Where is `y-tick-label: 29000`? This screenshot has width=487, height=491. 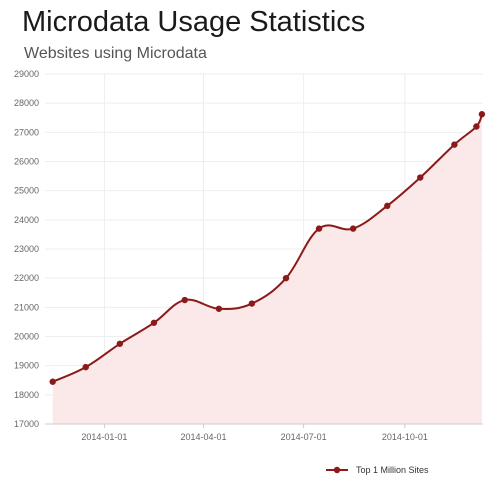 y-tick-label: 29000 is located at coordinates (26, 74).